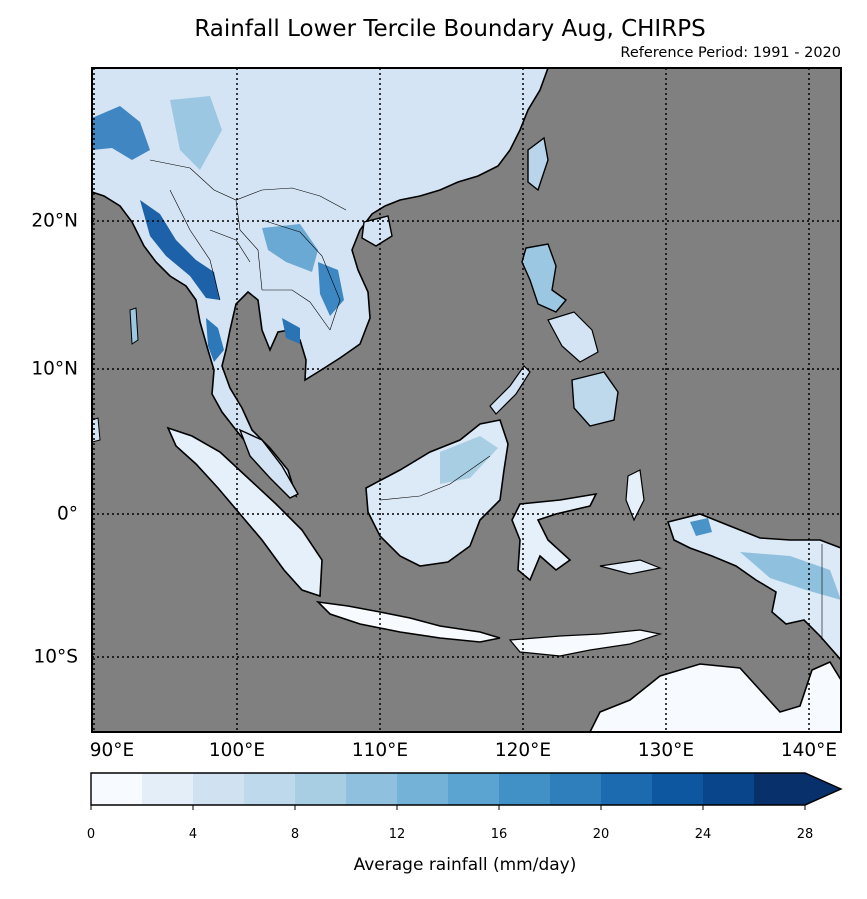 This screenshot has width=867, height=899. I want to click on rain-zone-myanmar-coast, so click(180, 250).